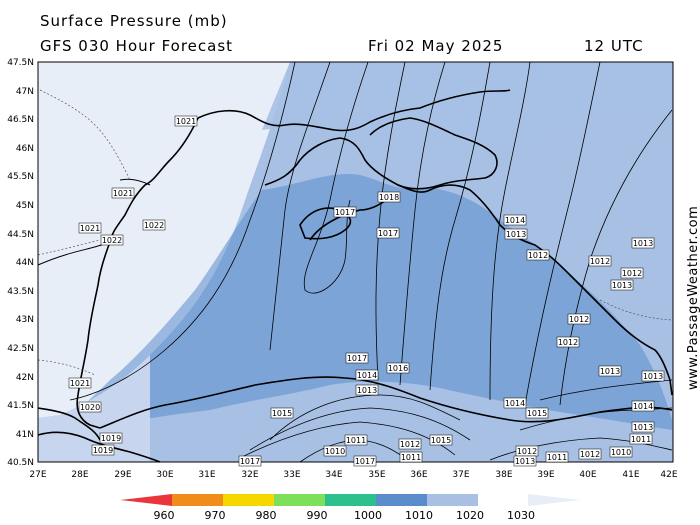 This screenshot has width=700, height=525. Describe the element at coordinates (350, 508) in the screenshot. I see `pressure-legend: 960 970 980 990 1000 1010 1020 1030` at that location.